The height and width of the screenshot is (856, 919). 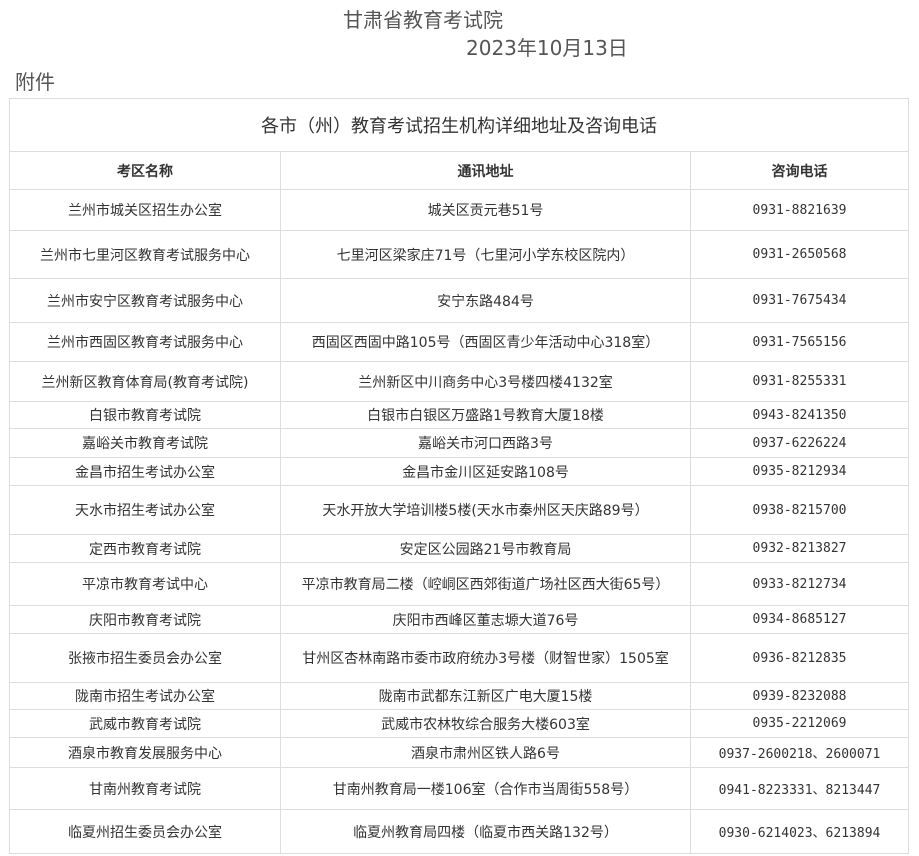 I want to click on address-cell: 兰州新区中川商务中心3号楼四楼4132室, so click(x=485, y=381).